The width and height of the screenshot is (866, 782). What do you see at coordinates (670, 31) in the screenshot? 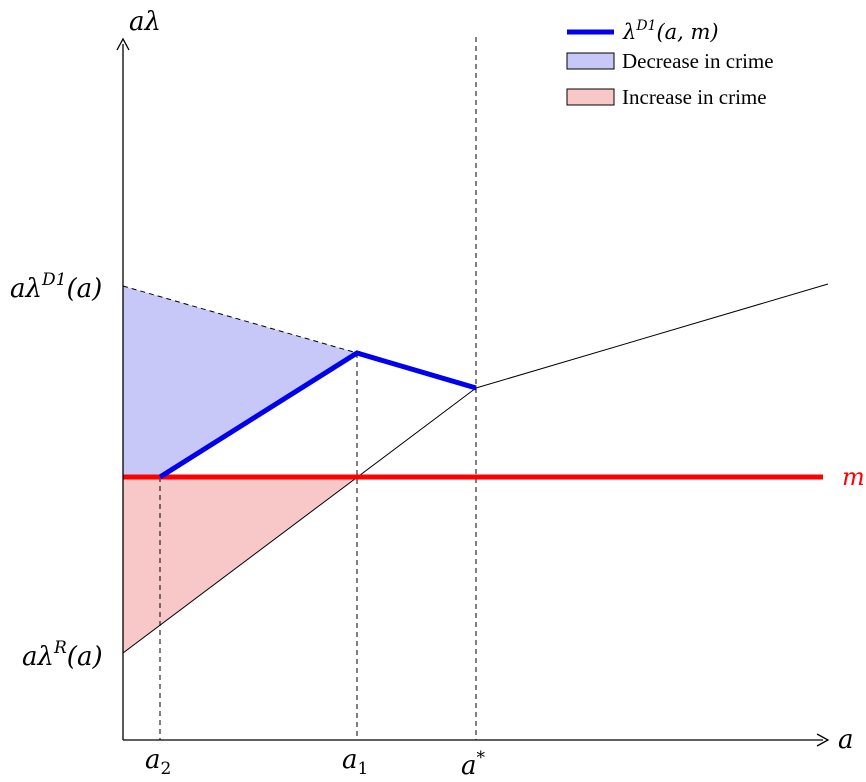
I see `legend-policy-line-label: λD1(a, m)` at bounding box center [670, 31].